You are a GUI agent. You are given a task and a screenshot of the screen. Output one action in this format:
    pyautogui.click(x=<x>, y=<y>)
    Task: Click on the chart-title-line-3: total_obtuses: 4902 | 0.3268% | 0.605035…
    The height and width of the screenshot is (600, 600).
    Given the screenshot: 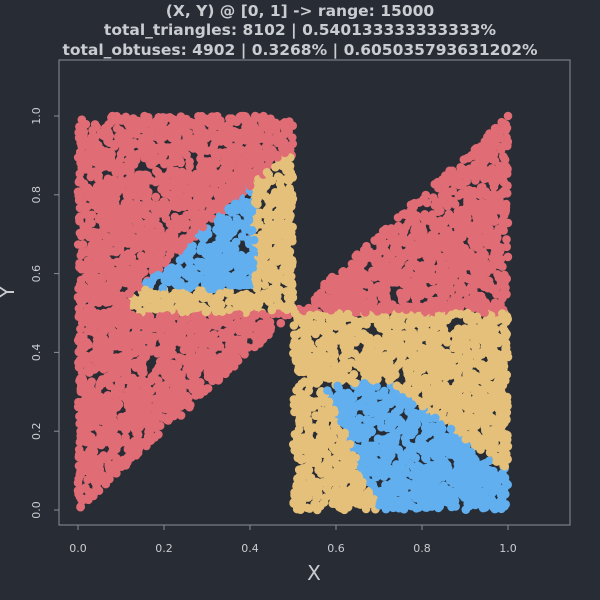 What is the action you would take?
    pyautogui.click(x=300, y=50)
    